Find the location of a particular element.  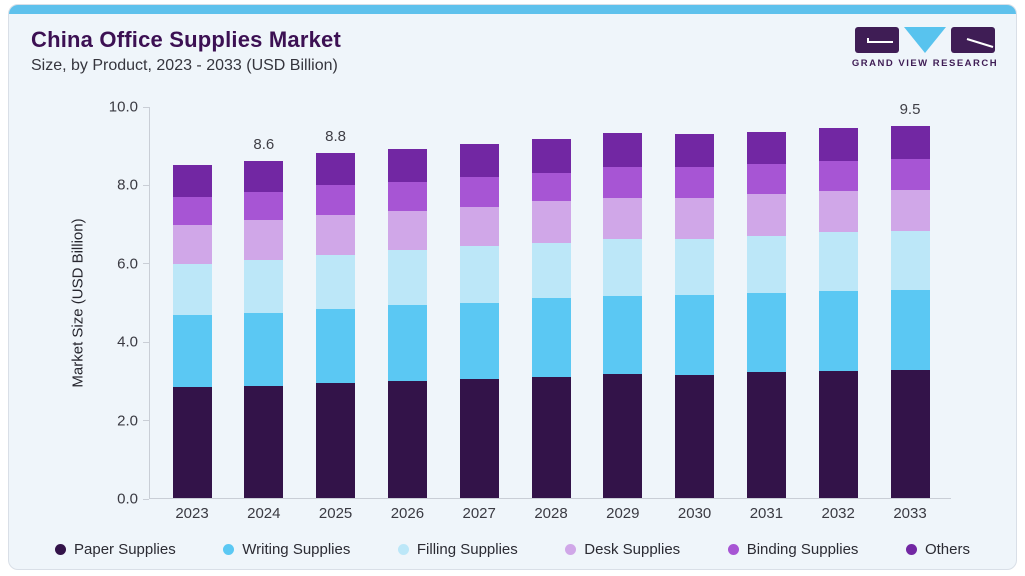

legend-label: Paper Supplies is located at coordinates (125, 549).